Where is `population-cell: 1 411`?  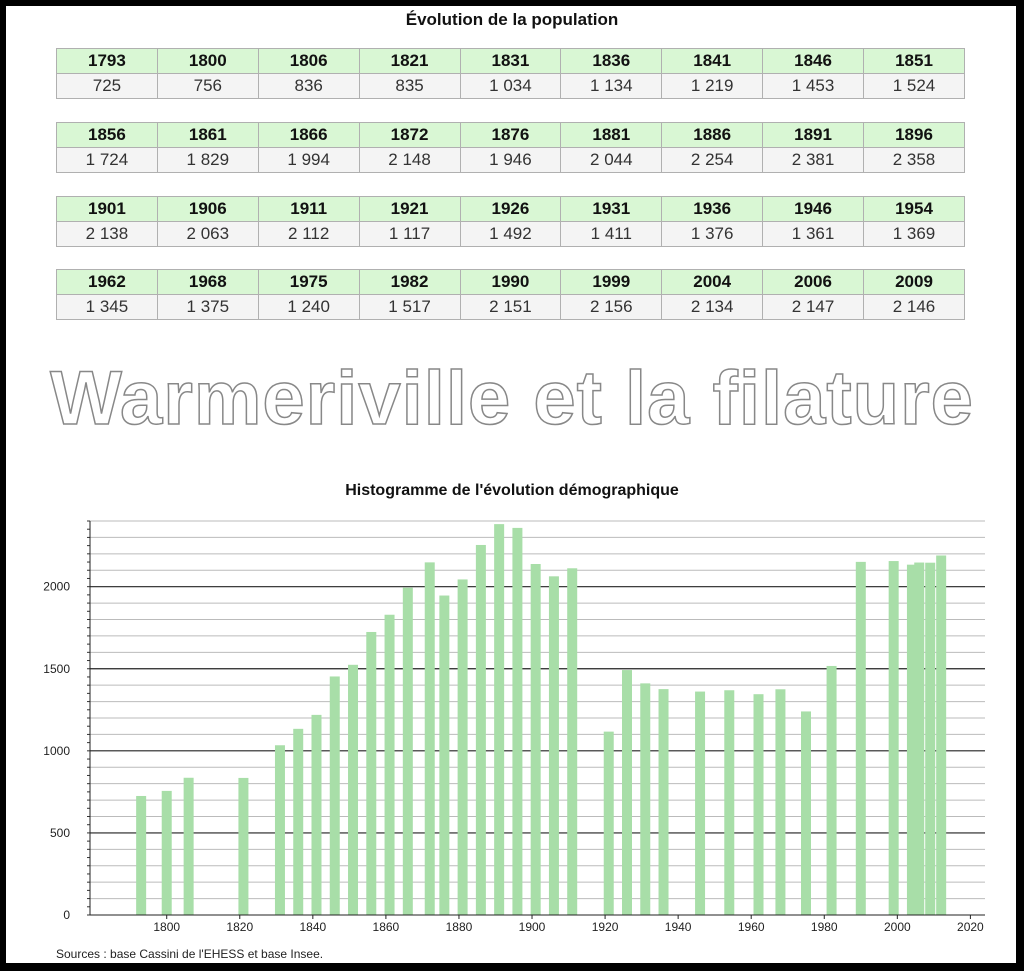
population-cell: 1 411 is located at coordinates (611, 234).